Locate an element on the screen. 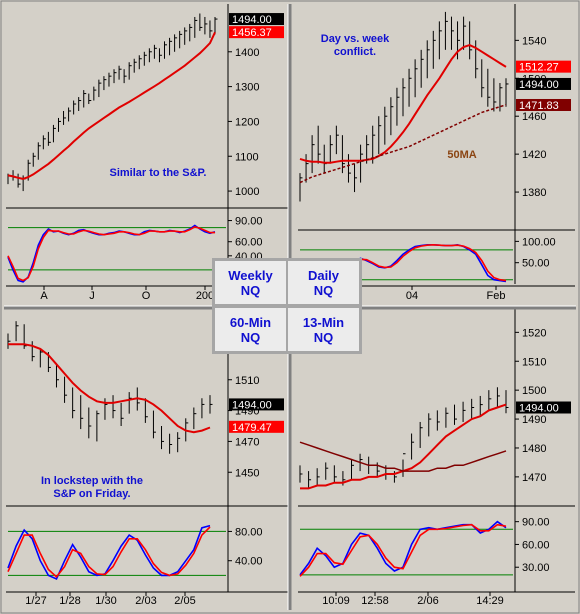  price-tick-label: 1100 is located at coordinates (247, 157).